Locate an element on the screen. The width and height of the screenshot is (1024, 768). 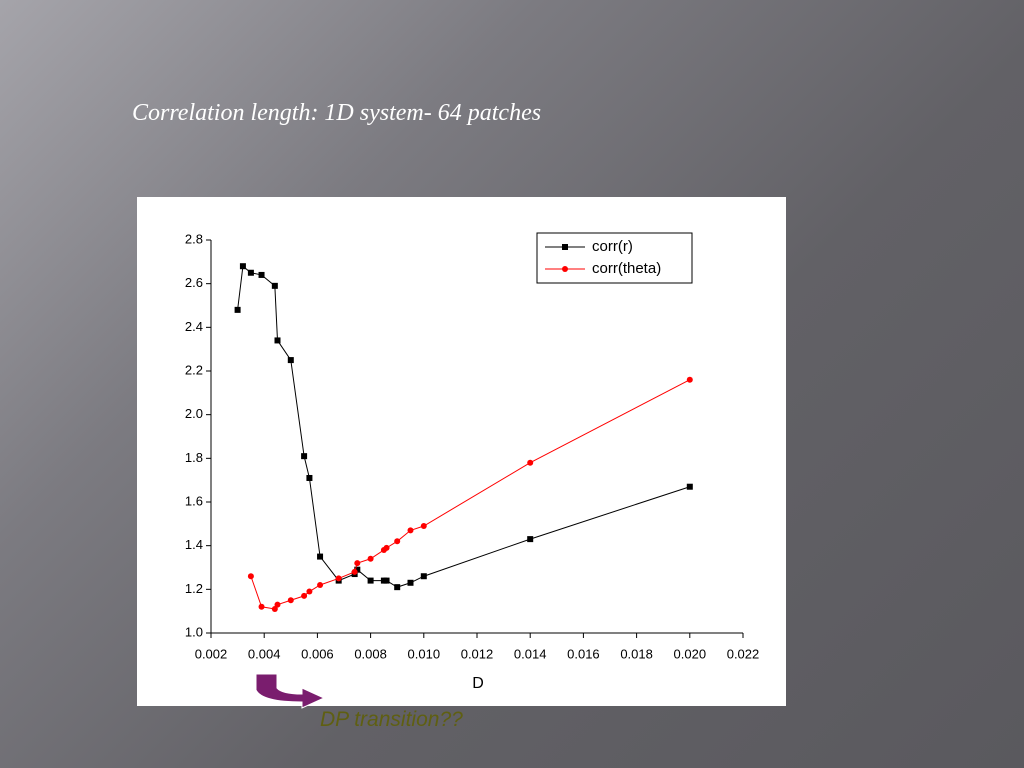
x-tick-label: 0.010 is located at coordinates (424, 653).